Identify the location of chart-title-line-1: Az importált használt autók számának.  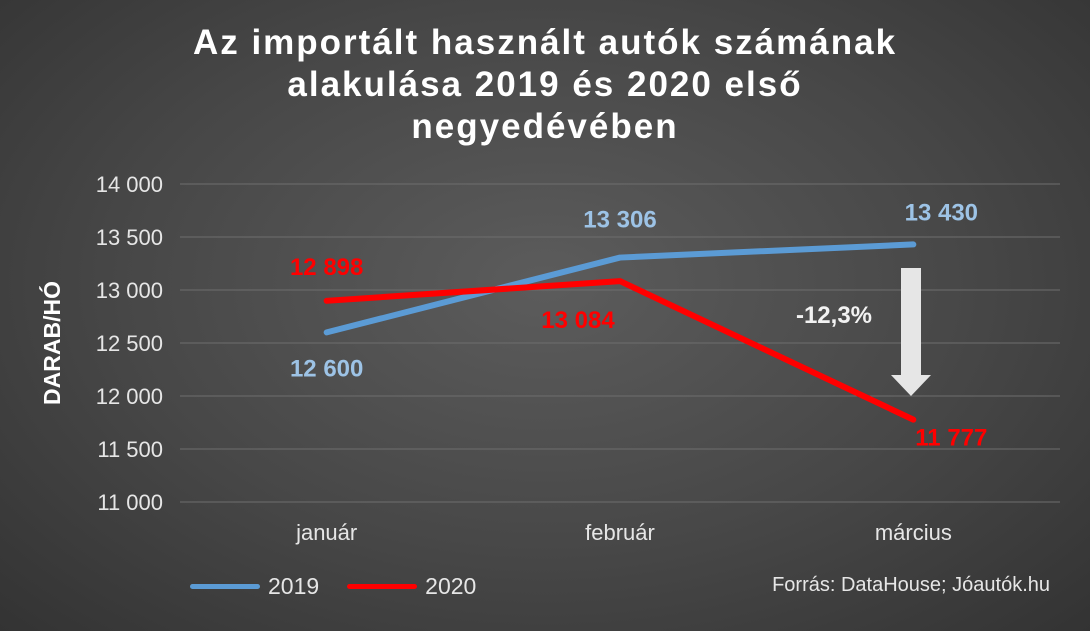
(545, 42).